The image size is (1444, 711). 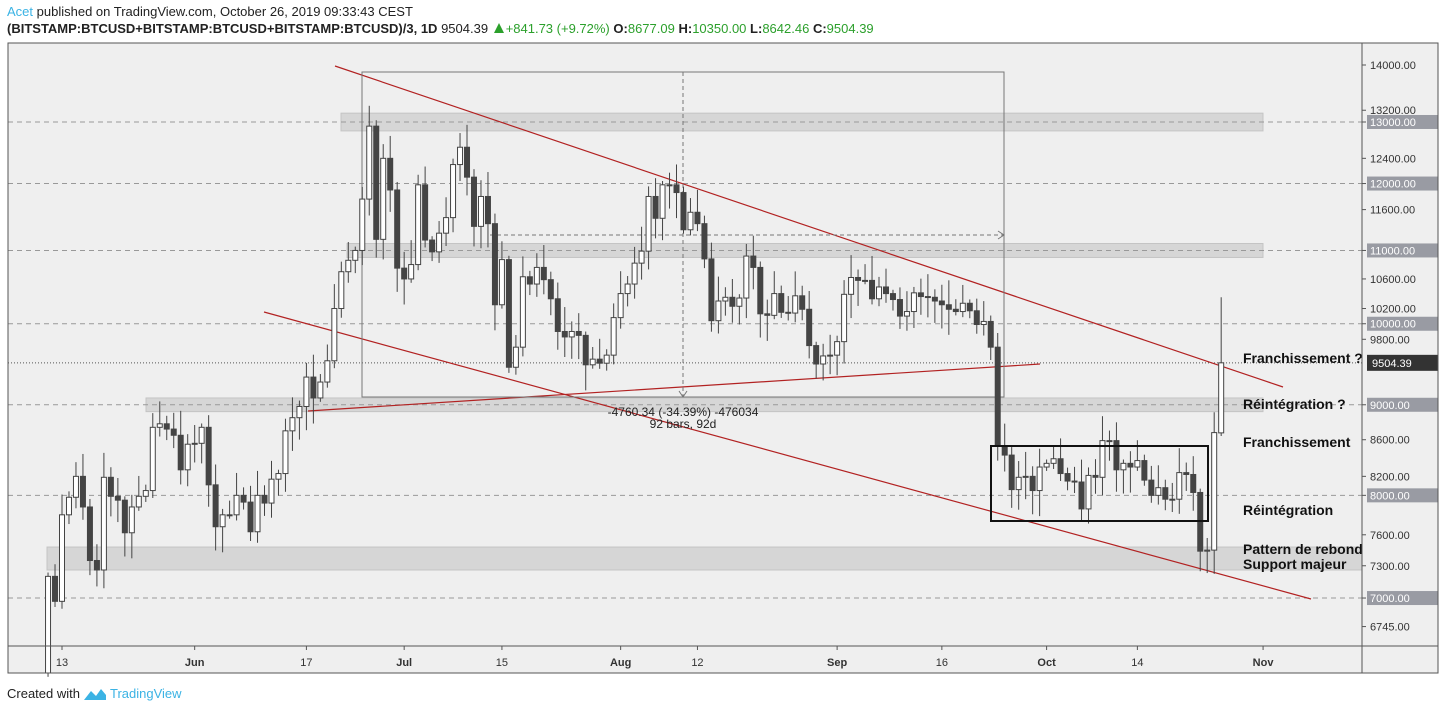 What do you see at coordinates (1390, 406) in the screenshot?
I see `y-tick-label: 9000.00` at bounding box center [1390, 406].